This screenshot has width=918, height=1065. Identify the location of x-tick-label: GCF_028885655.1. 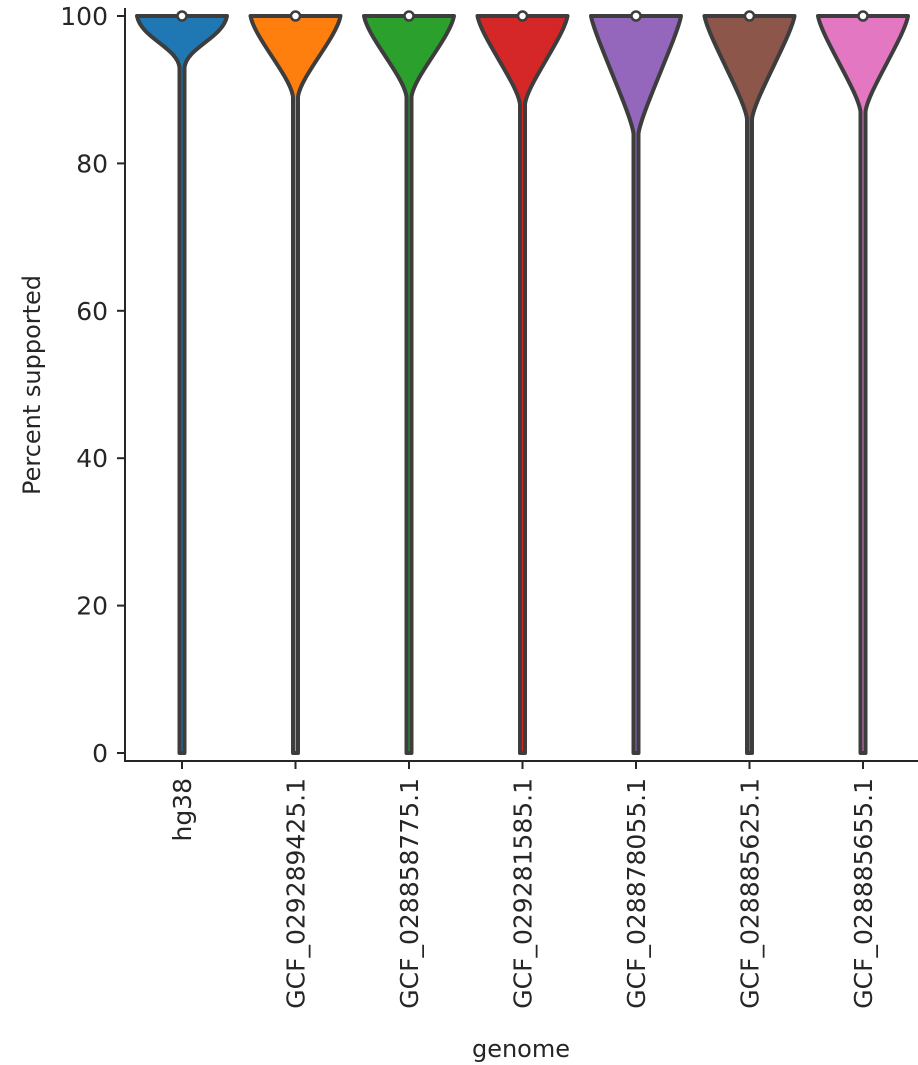
(863, 893).